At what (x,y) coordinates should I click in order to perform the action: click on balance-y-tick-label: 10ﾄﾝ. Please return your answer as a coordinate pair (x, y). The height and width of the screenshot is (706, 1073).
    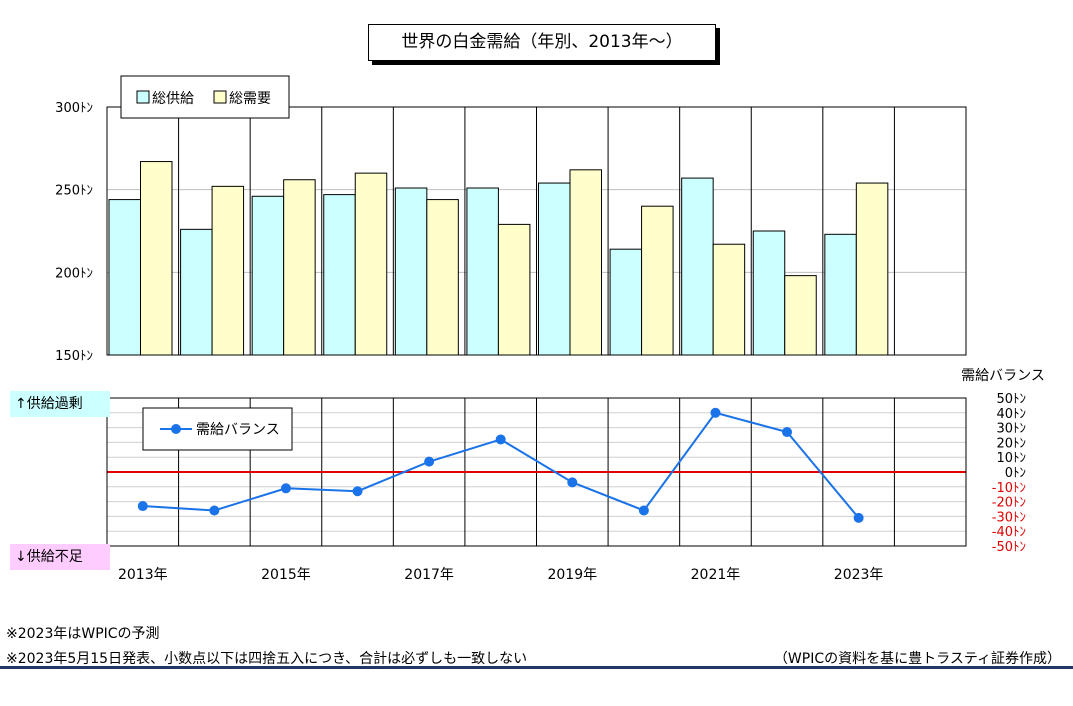
    Looking at the image, I should click on (1011, 458).